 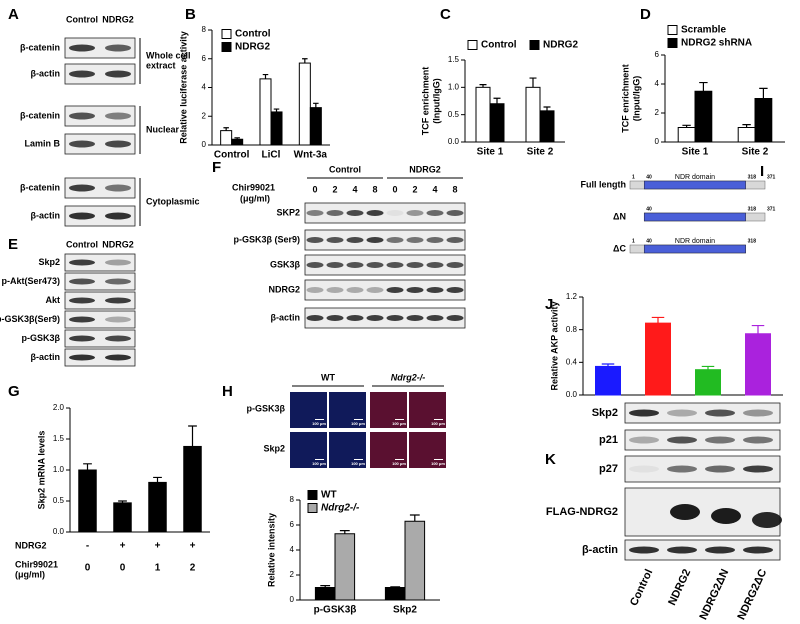 I want to click on column-label: Control, so click(x=82, y=244).